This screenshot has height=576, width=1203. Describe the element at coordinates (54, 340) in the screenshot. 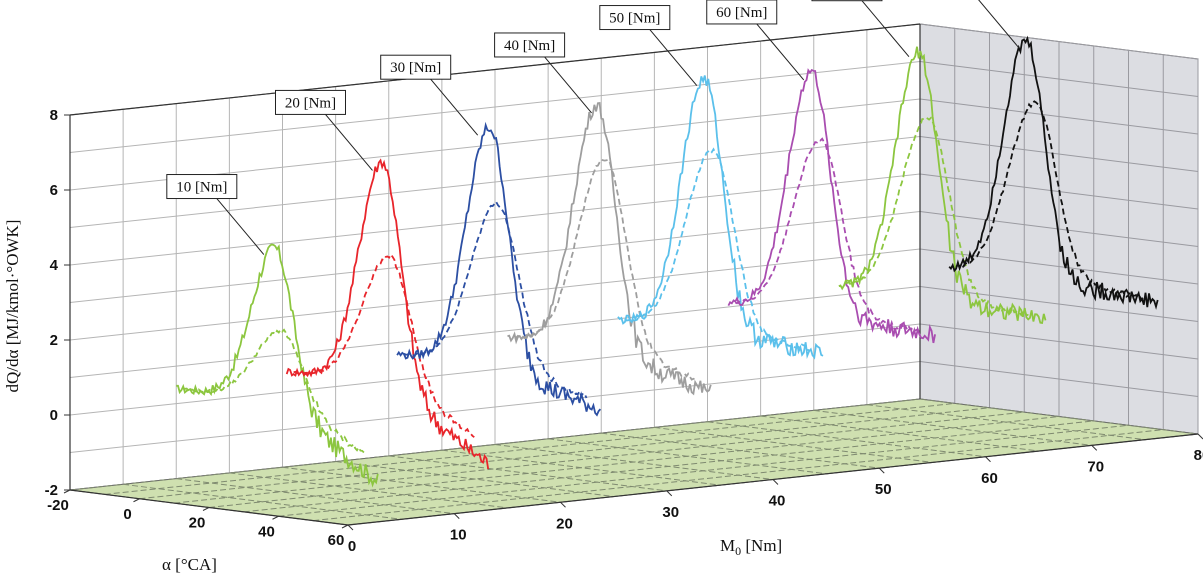

I see `z-tick-label: 2` at that location.